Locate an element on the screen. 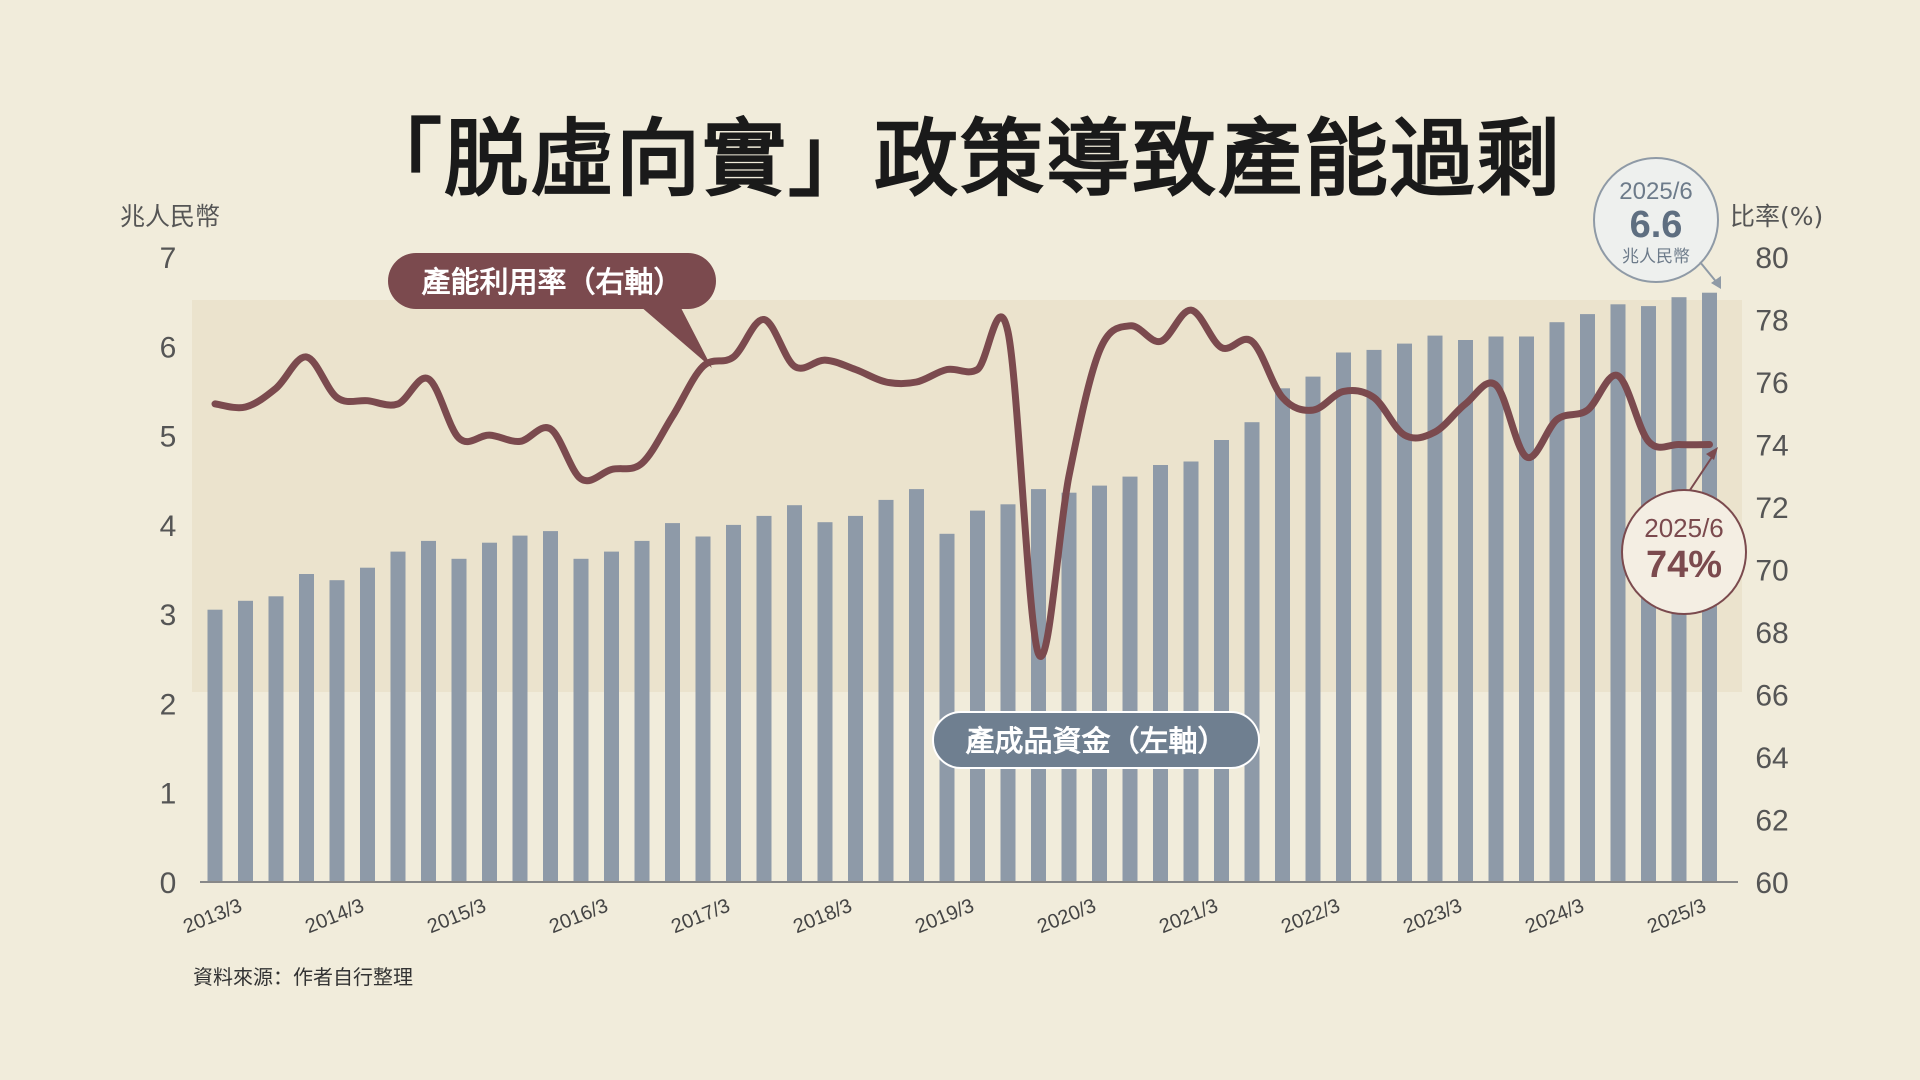 The width and height of the screenshot is (1920, 1080). right-axis-unit: 比率(%) is located at coordinates (1776, 216).